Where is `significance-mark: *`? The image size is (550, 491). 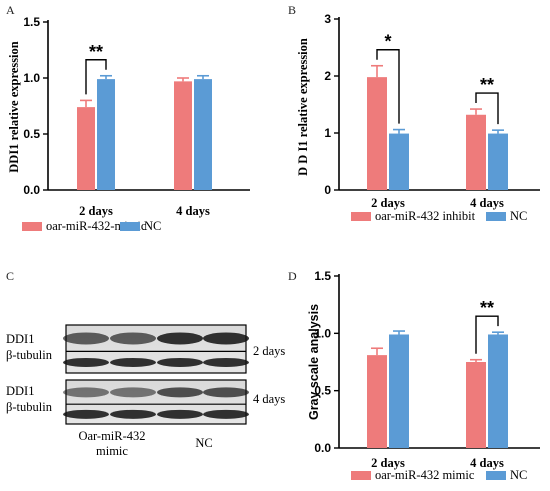 significance-mark: * is located at coordinates (387, 42).